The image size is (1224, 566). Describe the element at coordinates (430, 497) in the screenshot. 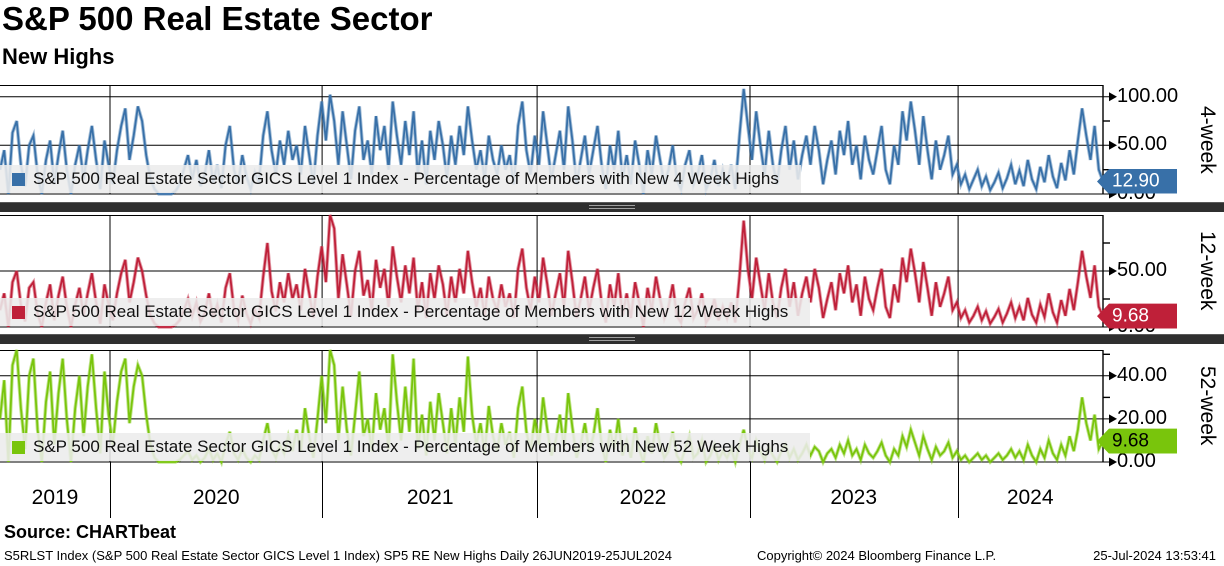

I see `x-axis-year-label: 2021` at that location.